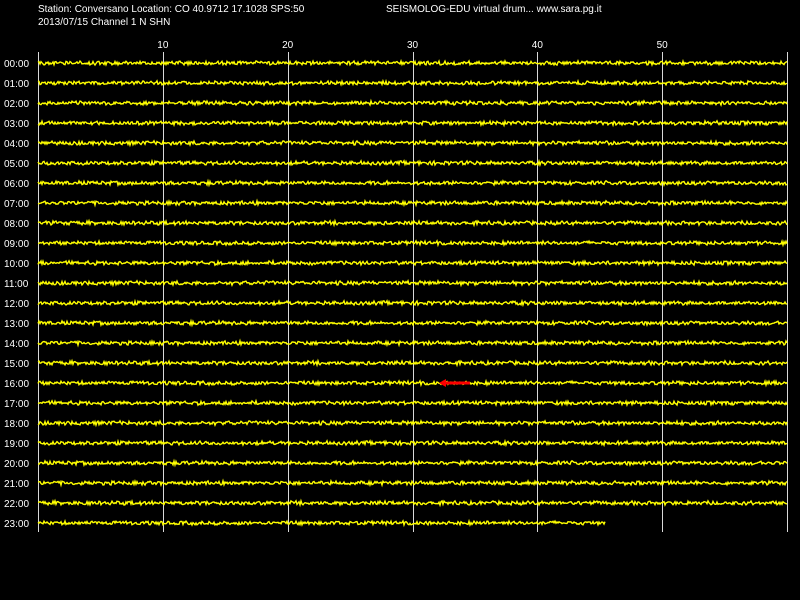 The height and width of the screenshot is (600, 800). What do you see at coordinates (16, 164) in the screenshot?
I see `hour-label-0500: 05:00` at bounding box center [16, 164].